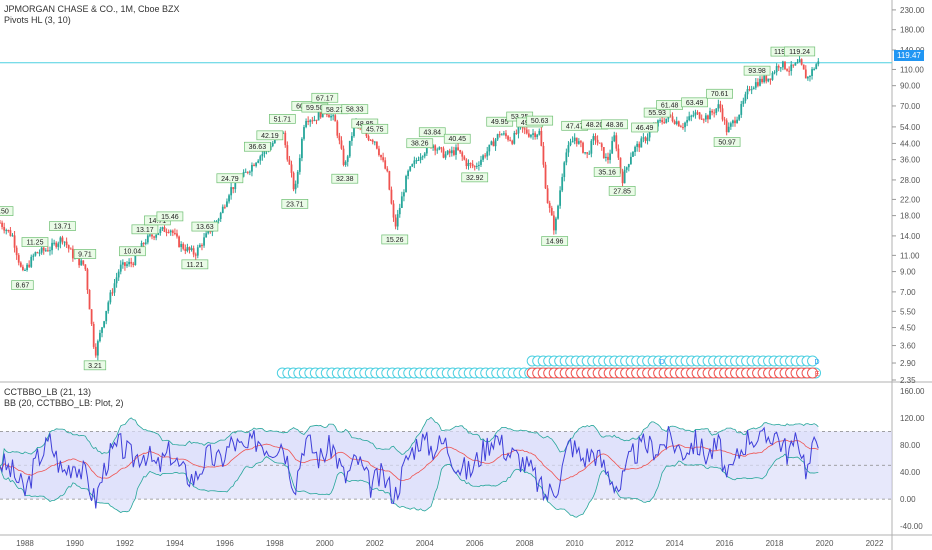 The width and height of the screenshot is (932, 550). Describe the element at coordinates (64, 403) in the screenshot. I see `indicator-bb-label: BB (20, CCTBBO_LB: Plot, 2)` at that location.